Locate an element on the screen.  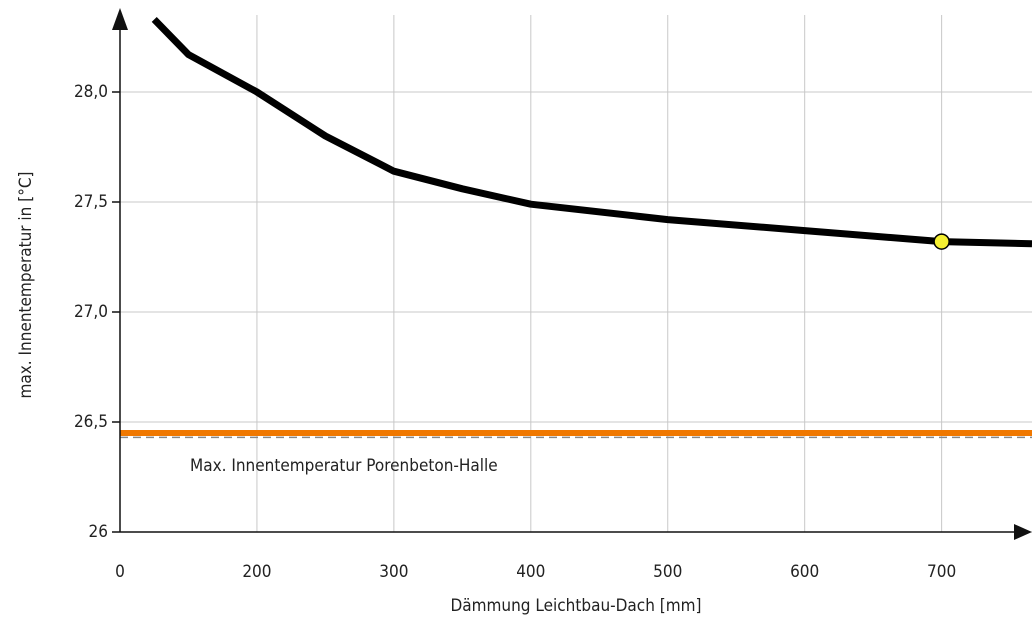
x-tick-label: 700 is located at coordinates (941, 572).